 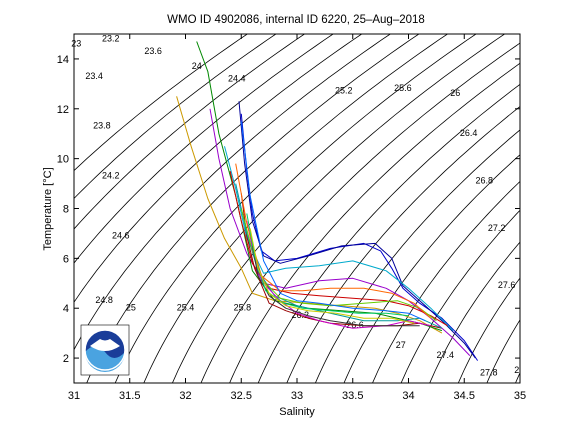 I want to click on isopycnal-label: 27.8, so click(x=489, y=372).